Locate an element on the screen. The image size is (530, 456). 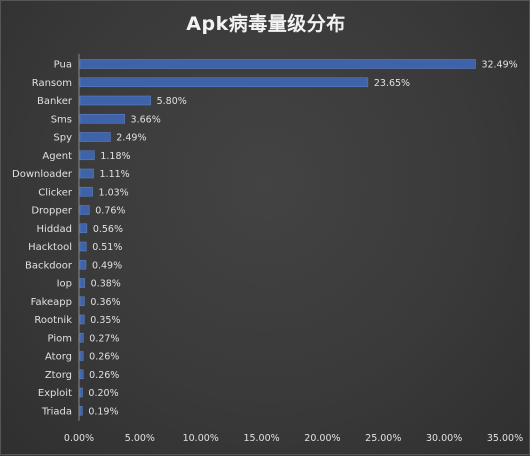
category-label: Piom is located at coordinates (60, 338).